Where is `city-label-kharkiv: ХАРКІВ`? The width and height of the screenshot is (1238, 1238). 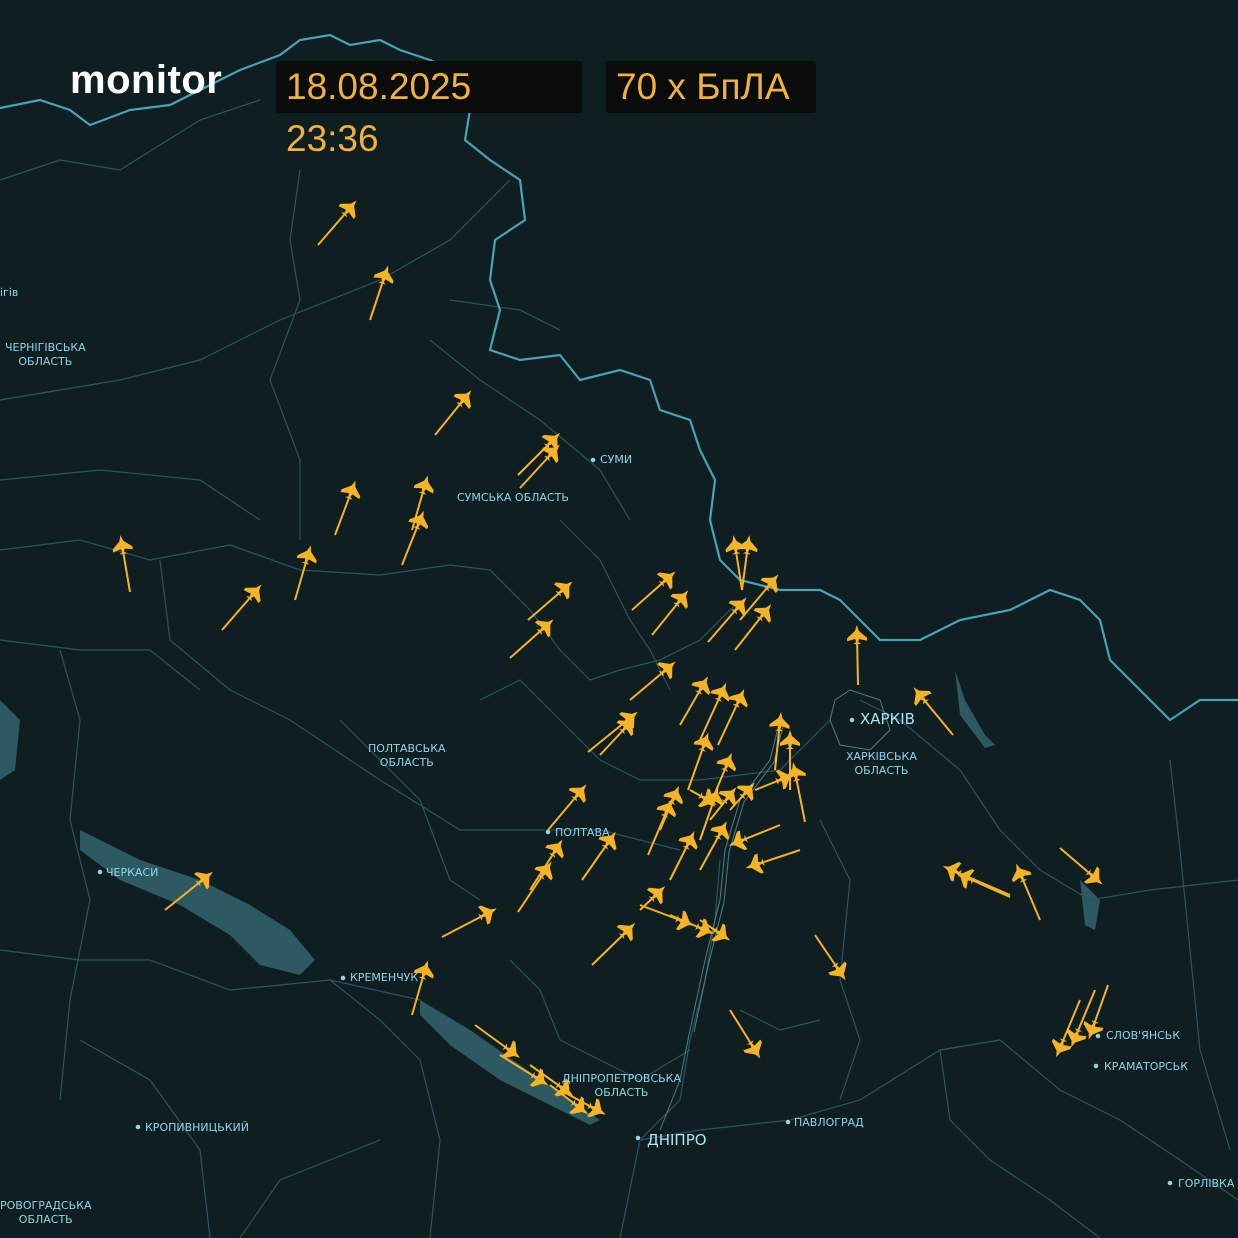 city-label-kharkiv: ХАРКІВ is located at coordinates (887, 719).